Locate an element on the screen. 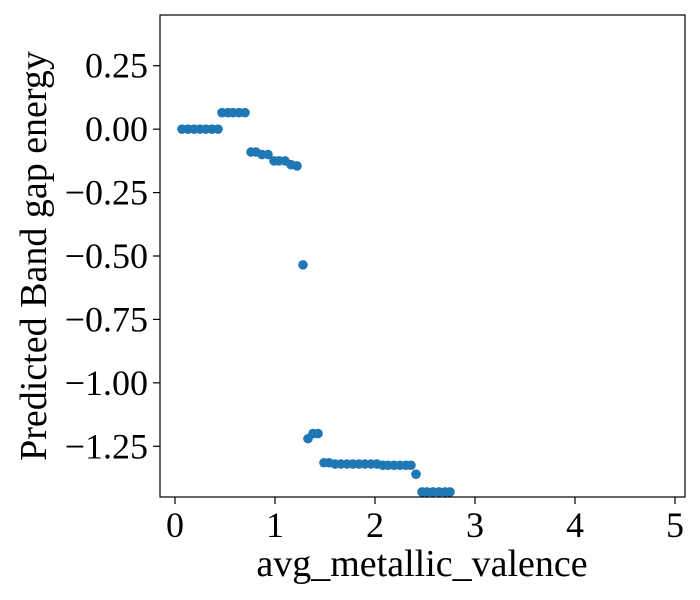  y-tick-label: −0.50 is located at coordinates (106, 256).